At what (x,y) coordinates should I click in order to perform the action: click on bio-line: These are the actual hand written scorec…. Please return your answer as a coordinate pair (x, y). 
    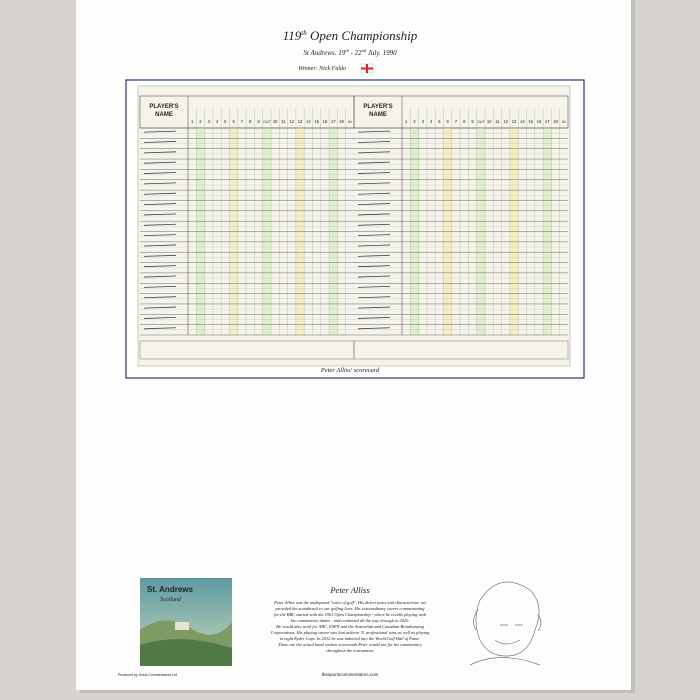
    Looking at the image, I should click on (350, 644).